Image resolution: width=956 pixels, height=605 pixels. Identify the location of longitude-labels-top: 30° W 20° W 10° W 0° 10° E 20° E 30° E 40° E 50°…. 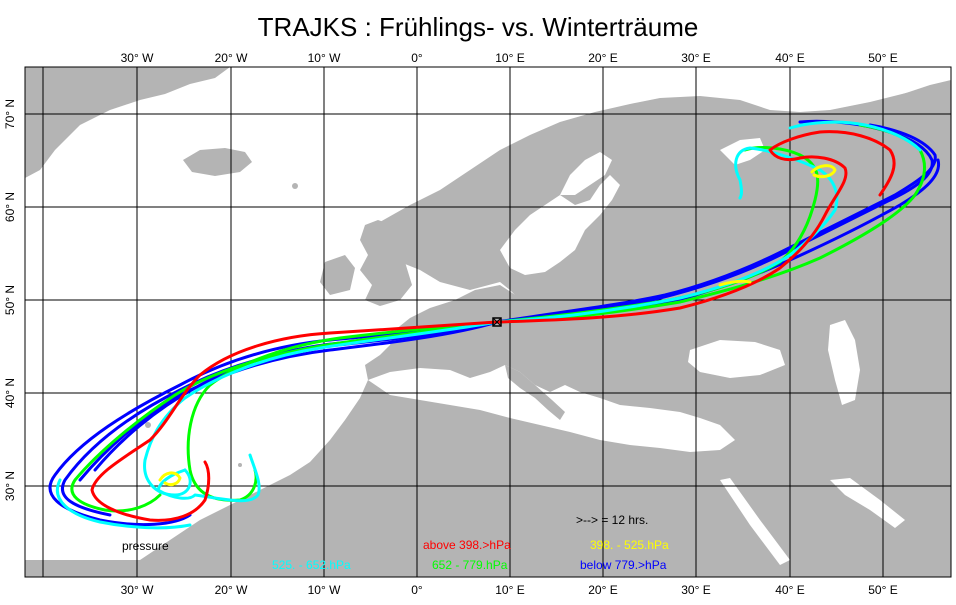
(509, 58).